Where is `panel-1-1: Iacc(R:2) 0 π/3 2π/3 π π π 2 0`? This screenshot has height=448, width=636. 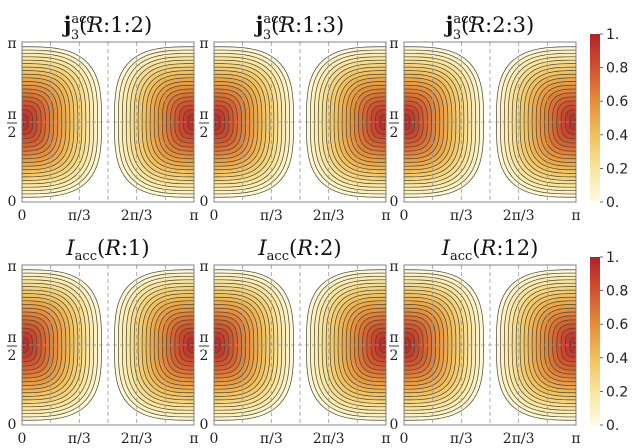 panel-1-1: Iacc(R:2) 0 π/3 2π/3 π π π 2 0 is located at coordinates (295, 341).